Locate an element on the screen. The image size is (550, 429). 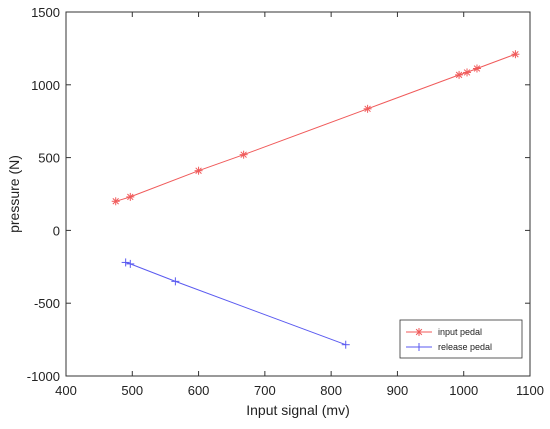
y-tick-label: -500 is located at coordinates (47, 303).